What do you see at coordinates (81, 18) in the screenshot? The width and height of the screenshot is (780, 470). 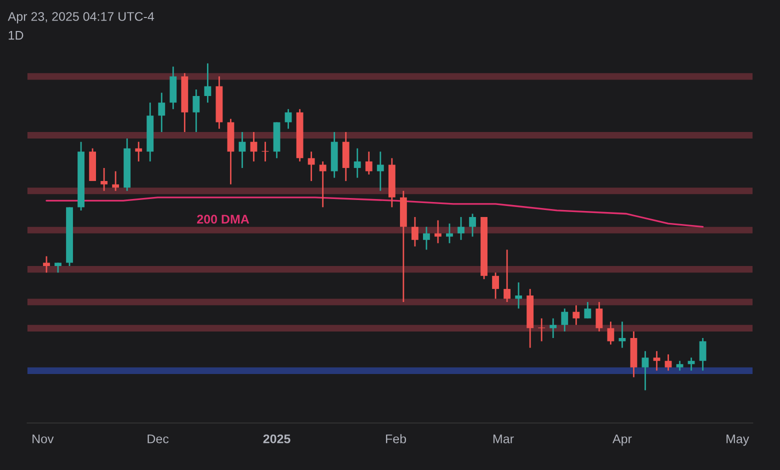 I see `text: Apr 23, 2025 04:17 UTC-4` at bounding box center [81, 18].